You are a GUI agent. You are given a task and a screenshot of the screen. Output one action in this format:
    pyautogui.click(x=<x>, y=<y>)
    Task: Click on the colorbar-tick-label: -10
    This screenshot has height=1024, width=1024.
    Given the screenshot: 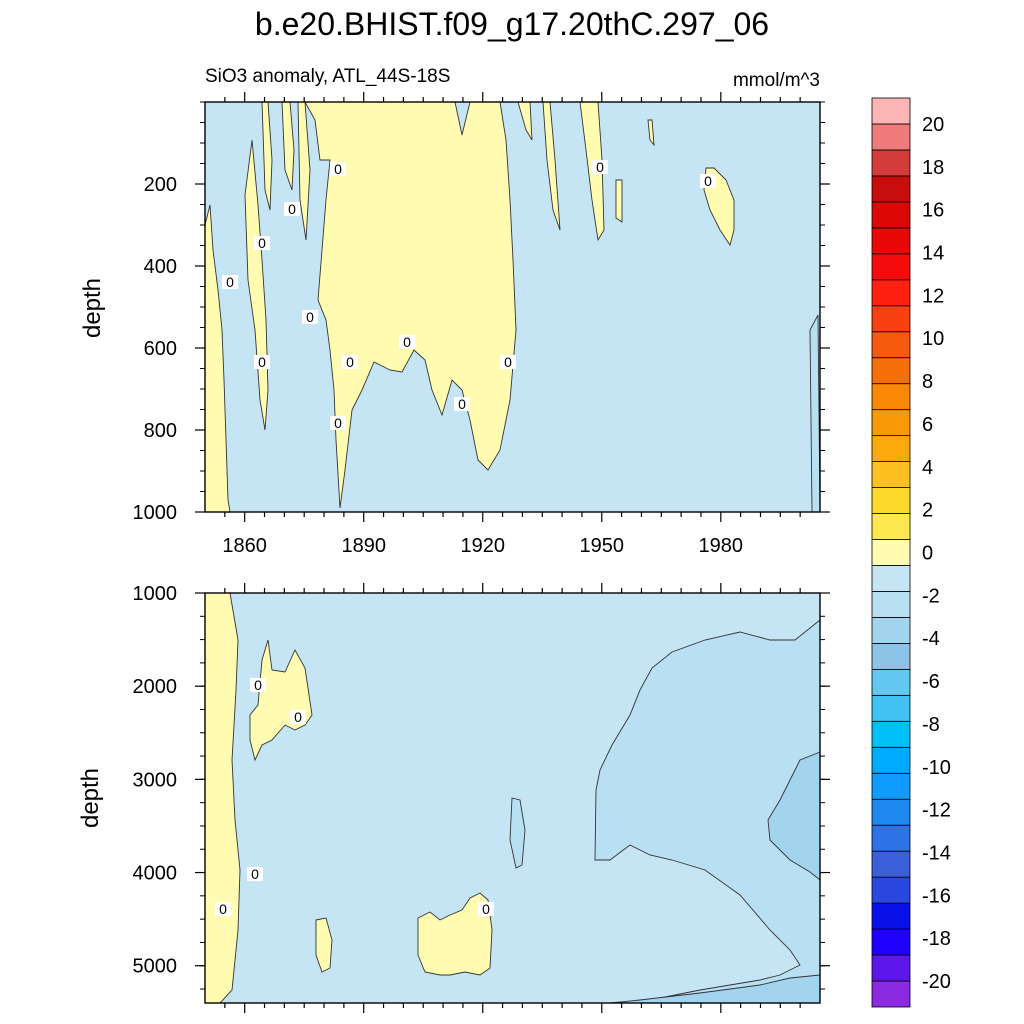 What is the action you would take?
    pyautogui.click(x=936, y=768)
    